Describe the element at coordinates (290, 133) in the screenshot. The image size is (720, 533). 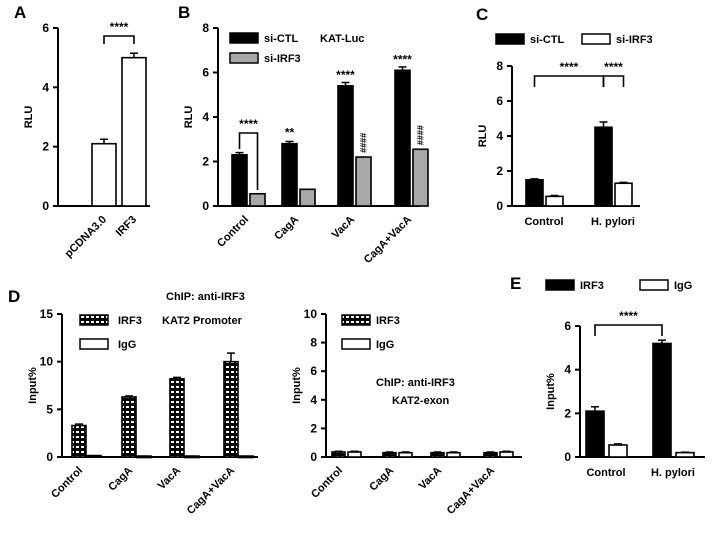
I see `panel-b-bar-label: **` at that location.